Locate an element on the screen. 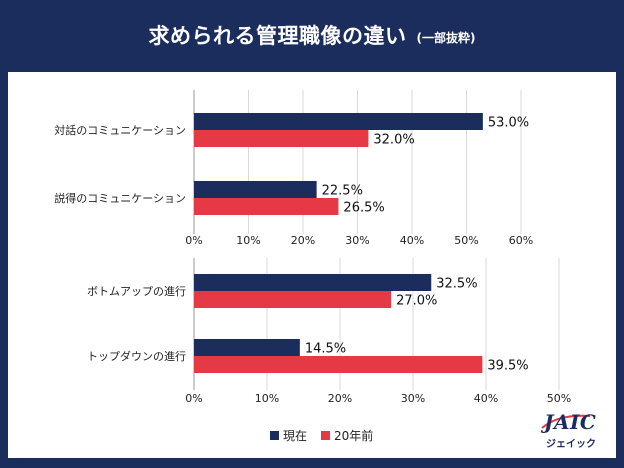 This screenshot has height=468, width=624. legend-label-current: 現在 is located at coordinates (295, 436).